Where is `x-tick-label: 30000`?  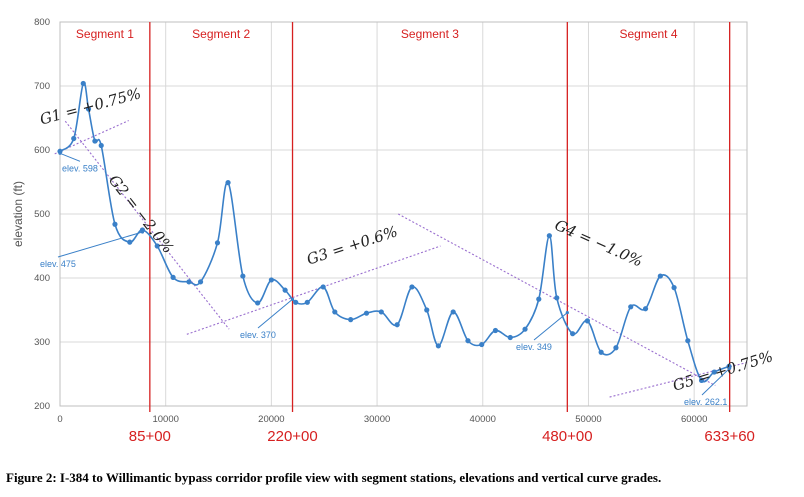
x-tick-label: 30000 is located at coordinates (377, 419).